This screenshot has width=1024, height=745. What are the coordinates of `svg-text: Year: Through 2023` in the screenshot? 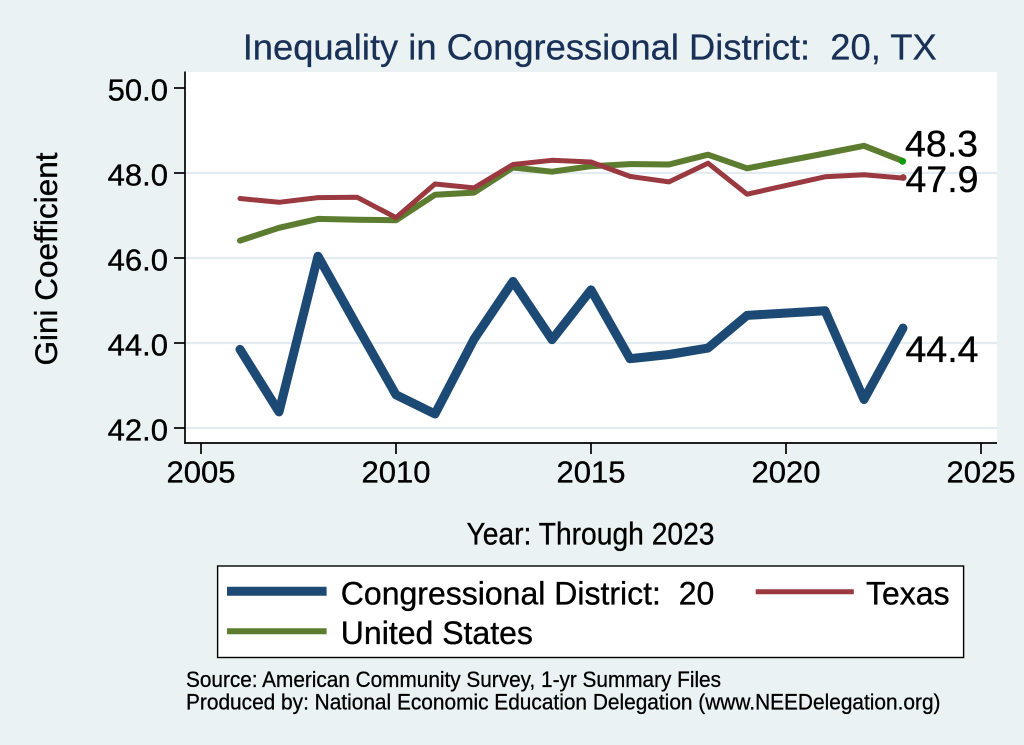 It's located at (591, 534).